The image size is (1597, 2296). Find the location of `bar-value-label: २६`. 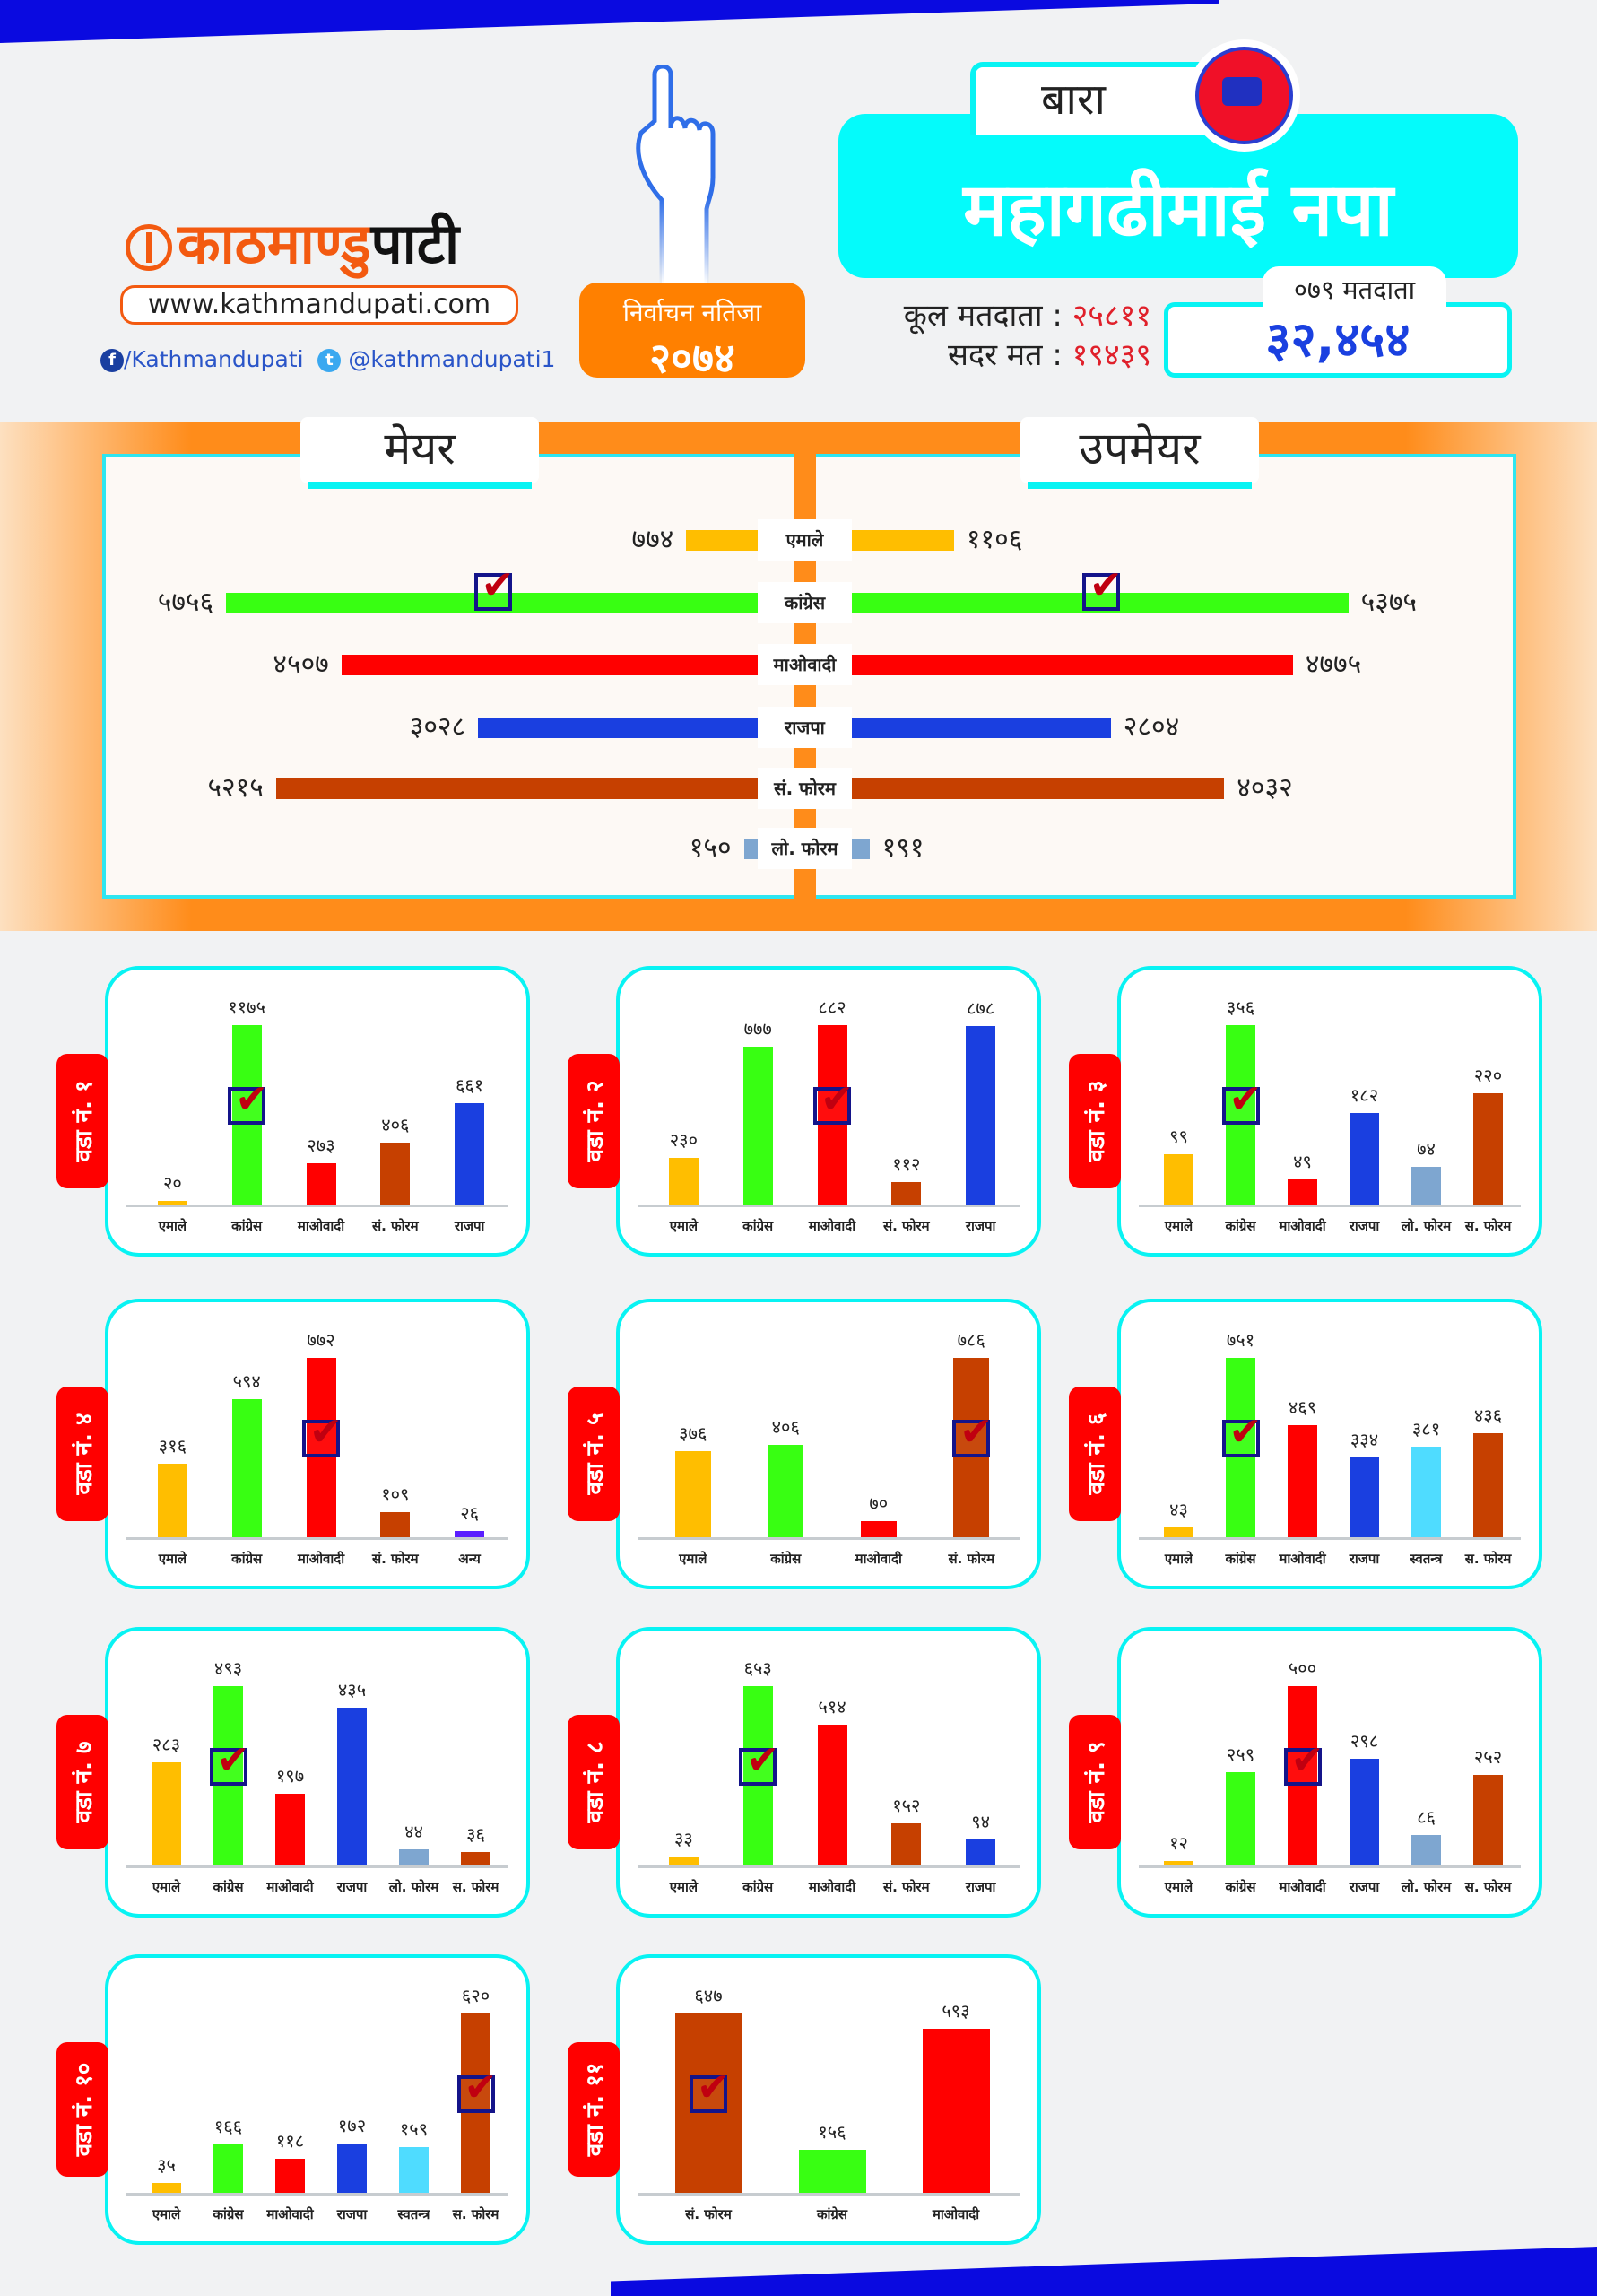

bar-value-label: २६ is located at coordinates (469, 1513).